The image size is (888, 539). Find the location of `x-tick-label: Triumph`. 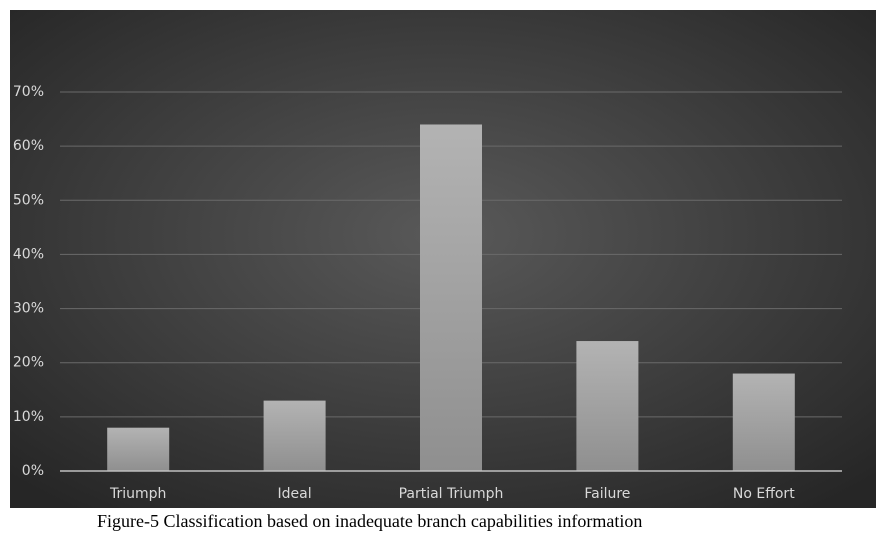

x-tick-label: Triumph is located at coordinates (137, 494).